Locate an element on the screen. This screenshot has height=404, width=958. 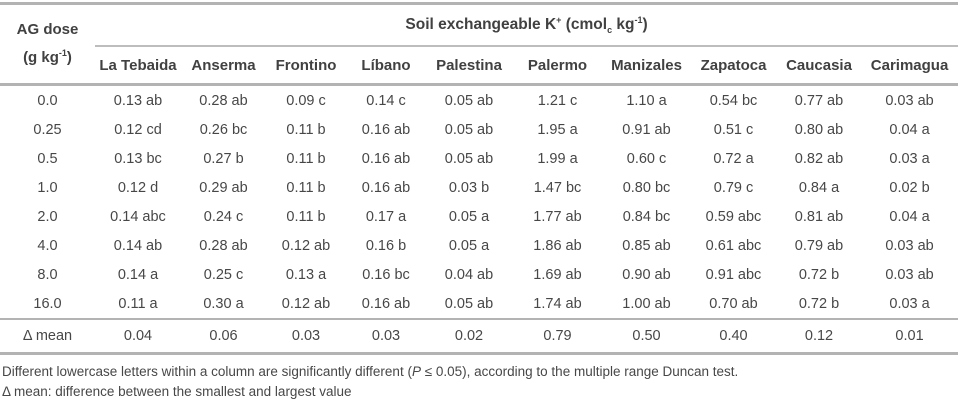
data-cell: 0.30 a is located at coordinates (223, 303).